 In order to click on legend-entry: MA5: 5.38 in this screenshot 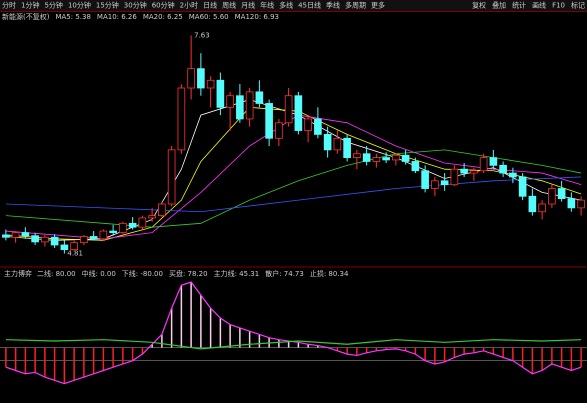, I will do `click(72, 17)`.